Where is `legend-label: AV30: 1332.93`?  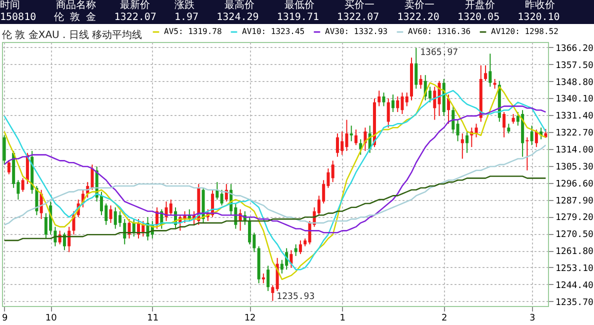 legend-label: AV30: 1332.93 is located at coordinates (356, 31).